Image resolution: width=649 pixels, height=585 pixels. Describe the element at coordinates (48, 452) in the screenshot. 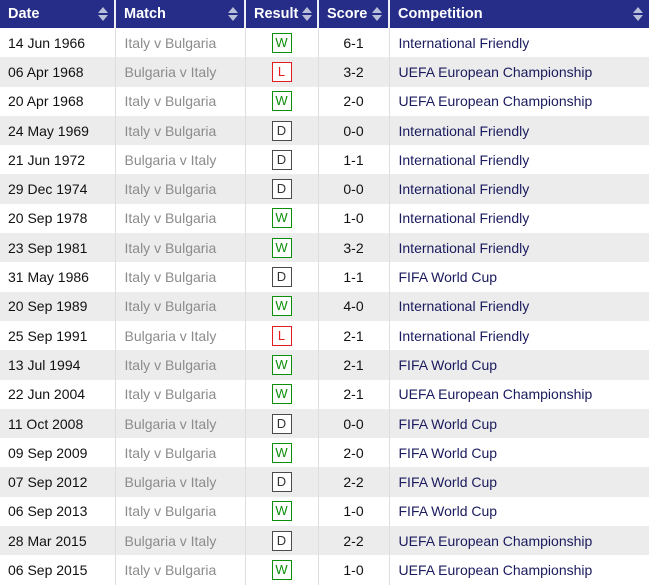

I see `match-date: 09 Sep 2009` at that location.